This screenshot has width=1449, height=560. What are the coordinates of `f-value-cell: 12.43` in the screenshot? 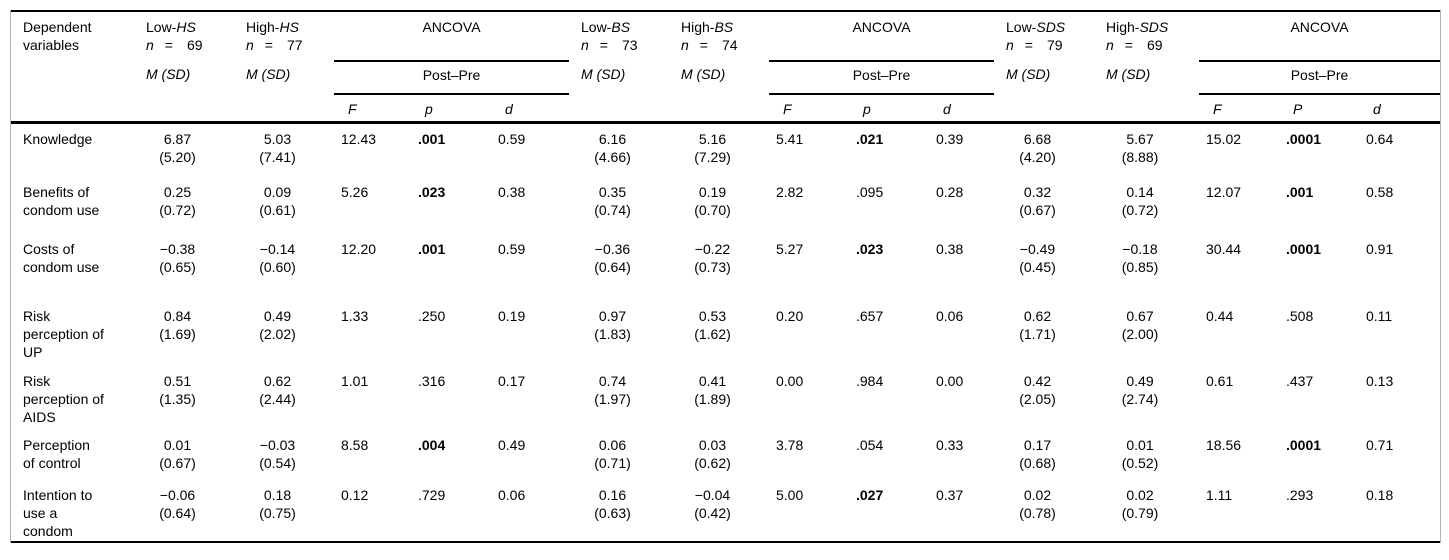 It's located at (359, 138).